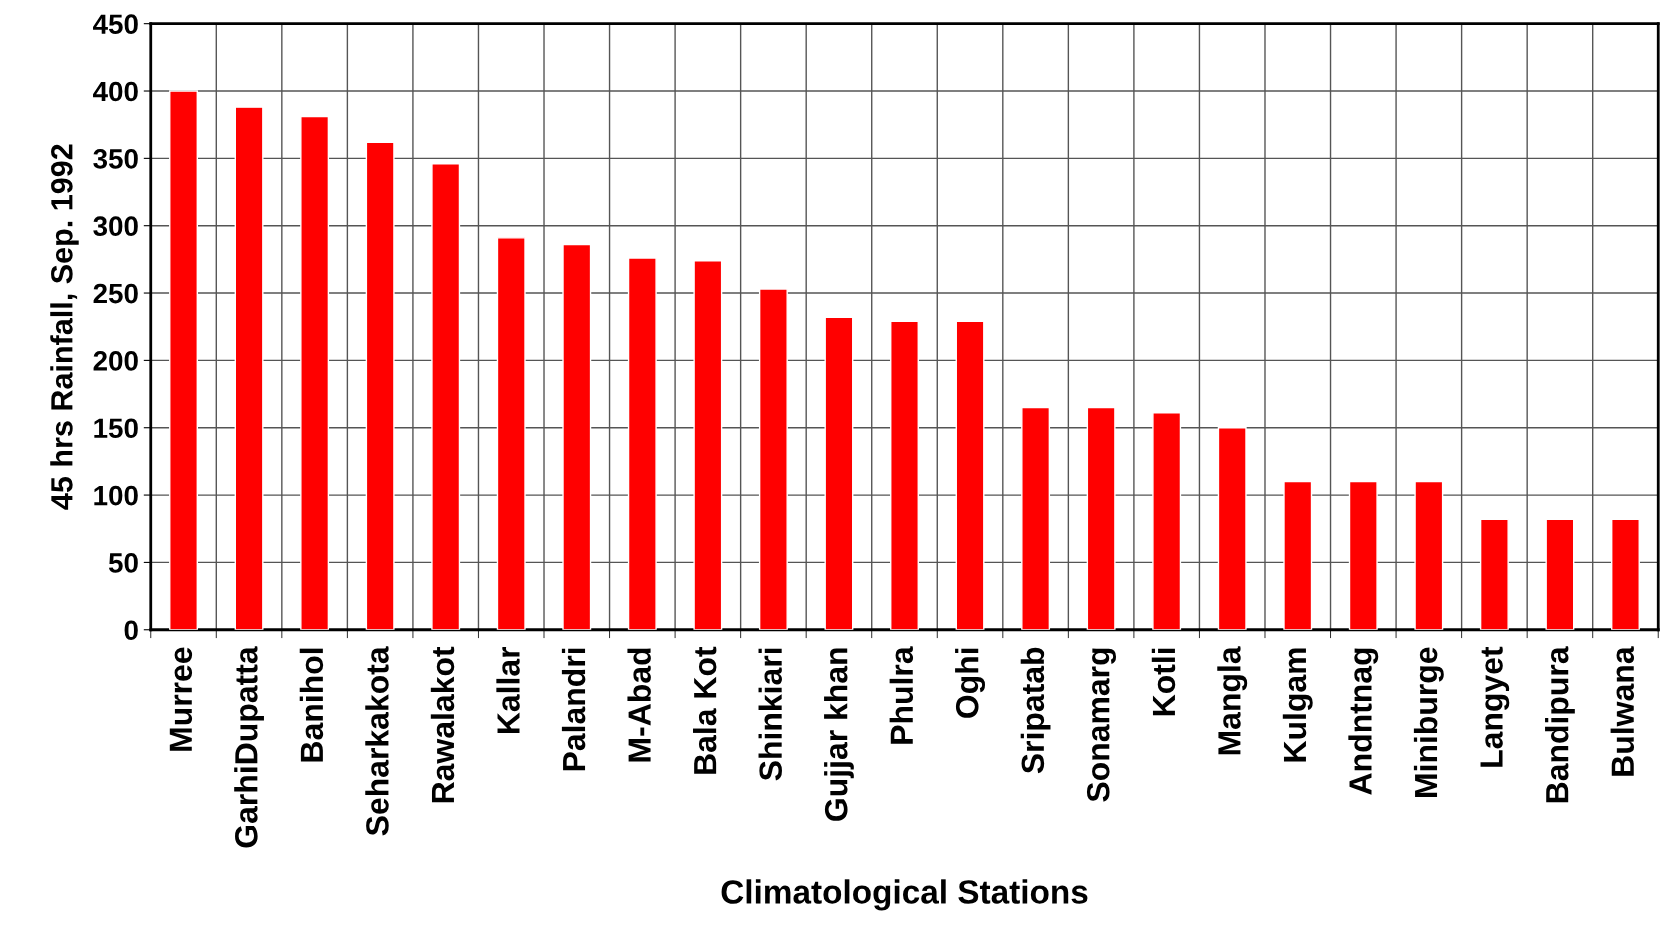  What do you see at coordinates (115, 293) in the screenshot?
I see `y-tick-label: 250` at bounding box center [115, 293].